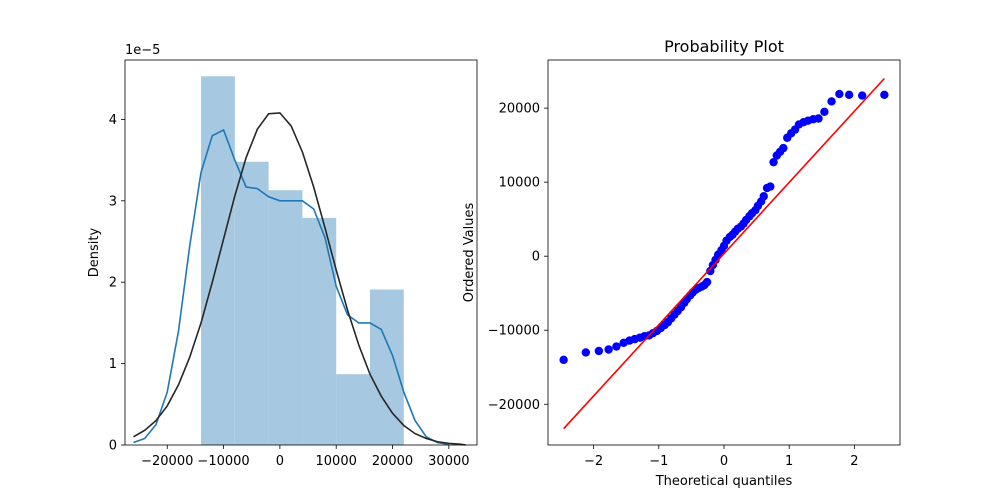  Describe the element at coordinates (305, 457) in the screenshot. I see `histogram-x-ticks: −20000 −10000 0 10000 20000 30000` at that location.